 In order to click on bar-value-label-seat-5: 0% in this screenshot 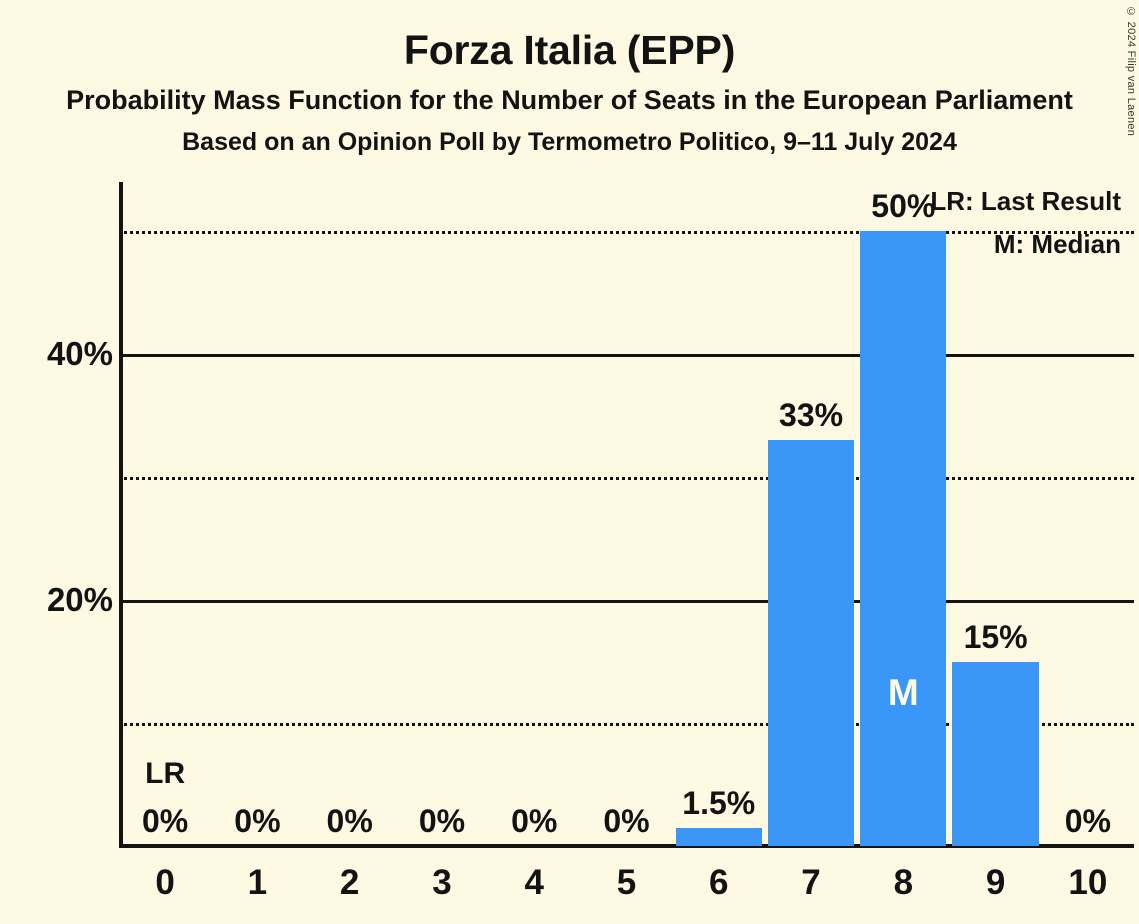, I will do `click(626, 821)`.